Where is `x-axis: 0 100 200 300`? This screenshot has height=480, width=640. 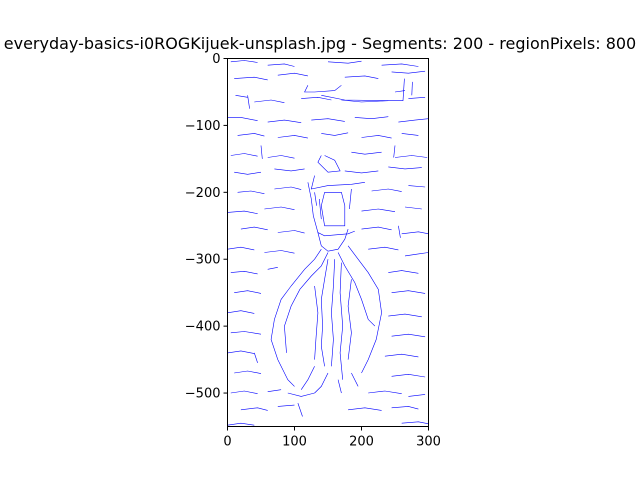 x-axis: 0 100 200 300 is located at coordinates (332, 438).